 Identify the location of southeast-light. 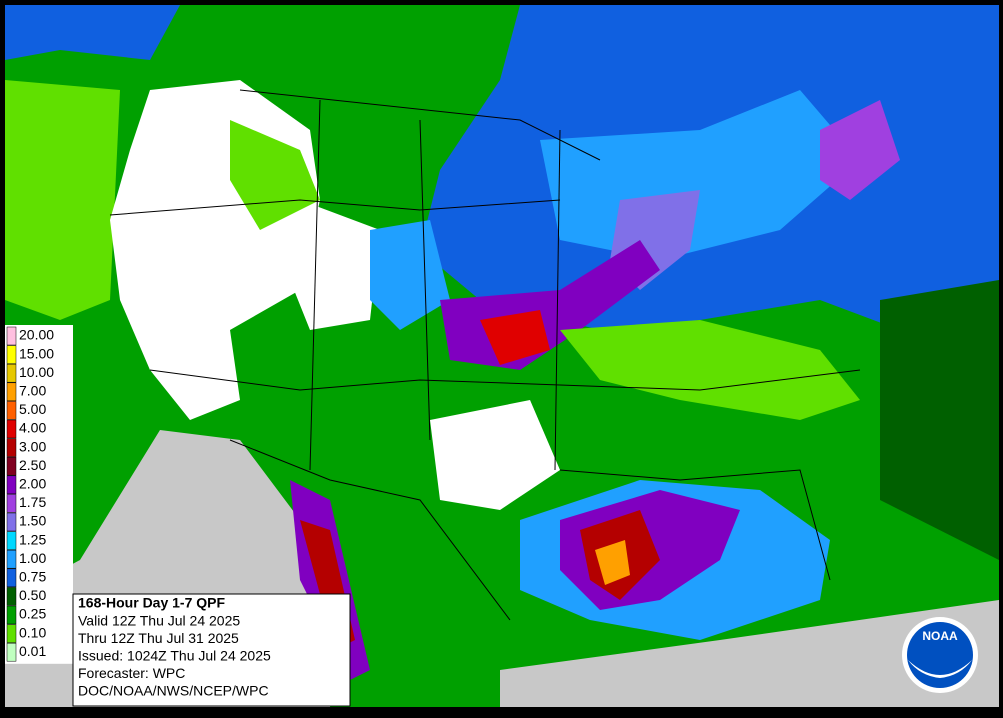
(710, 370).